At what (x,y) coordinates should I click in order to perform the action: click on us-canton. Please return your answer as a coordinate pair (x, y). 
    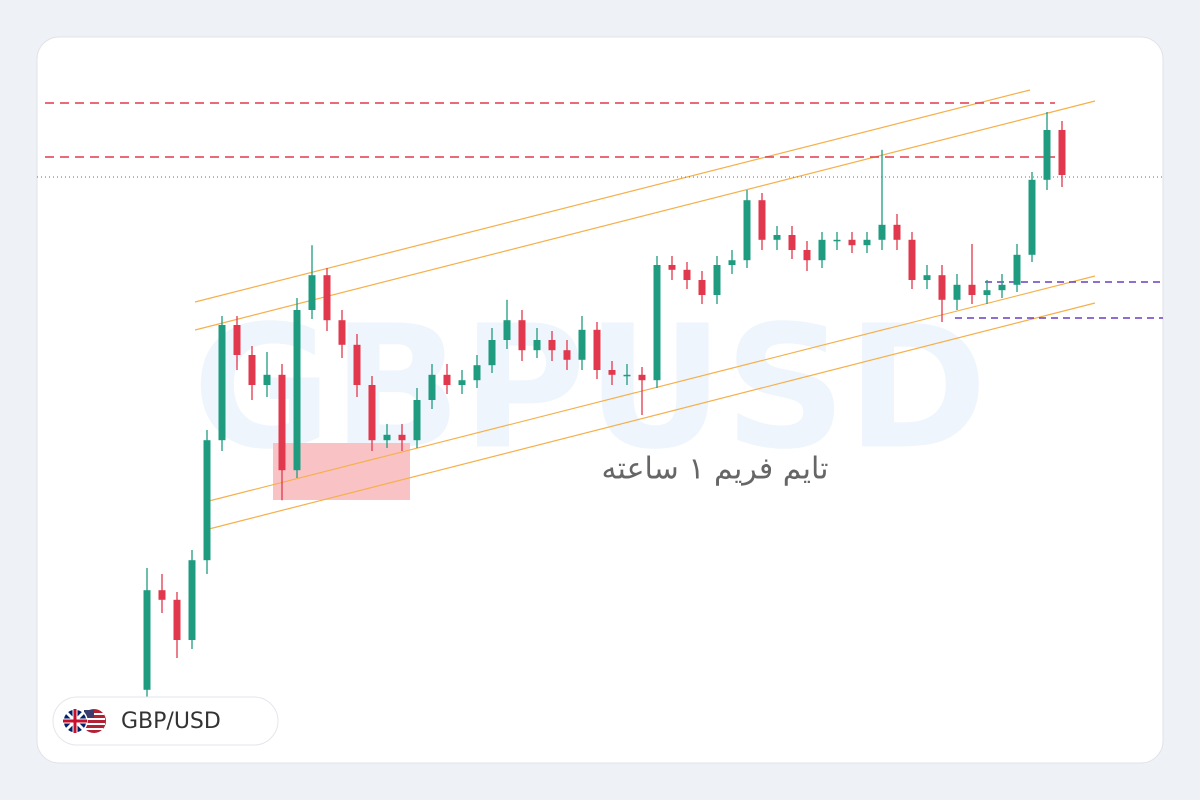
    Looking at the image, I should click on (89, 714).